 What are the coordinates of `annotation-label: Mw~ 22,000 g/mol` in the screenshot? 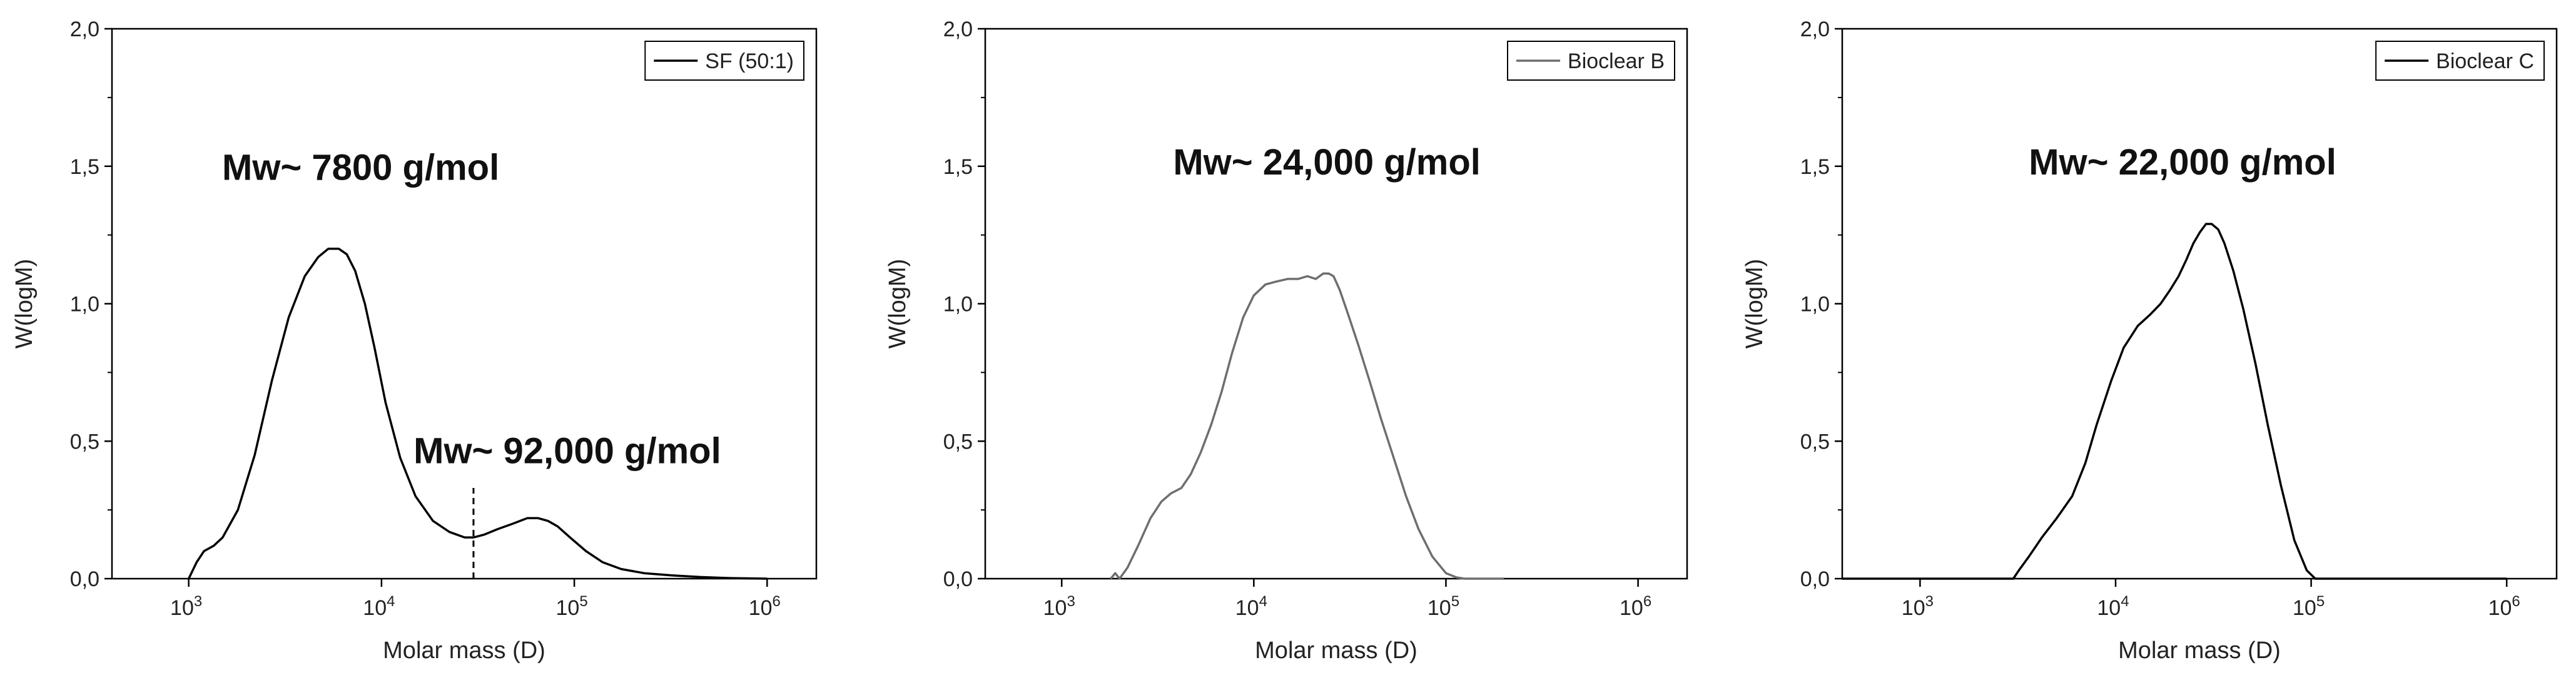 It's located at (2182, 162).